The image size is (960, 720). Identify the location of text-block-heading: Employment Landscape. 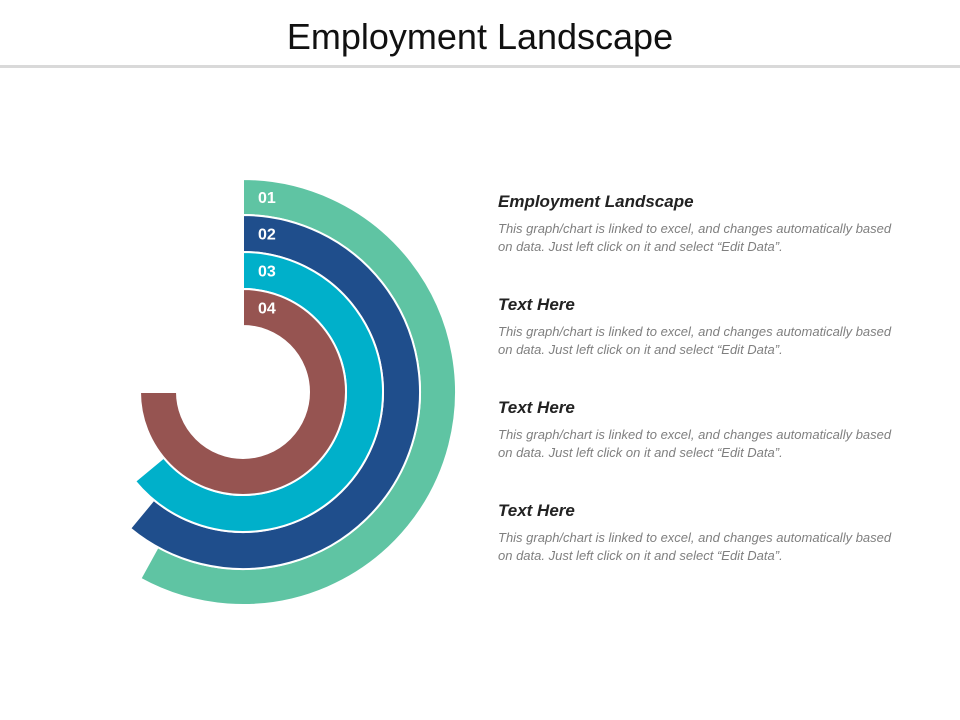
(596, 201).